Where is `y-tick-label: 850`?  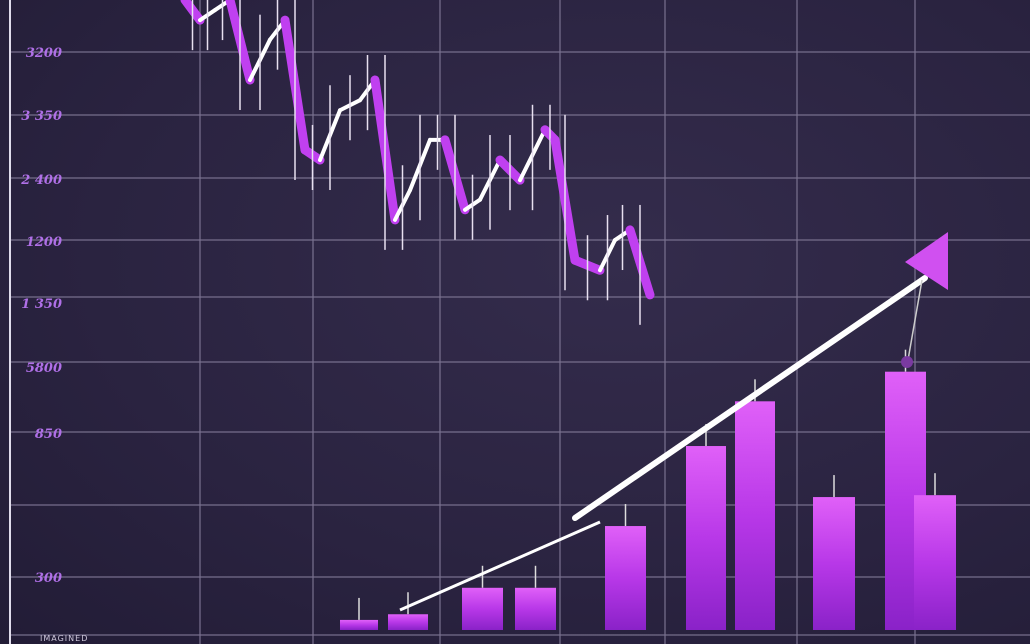 y-tick-label: 850 is located at coordinates (48, 434).